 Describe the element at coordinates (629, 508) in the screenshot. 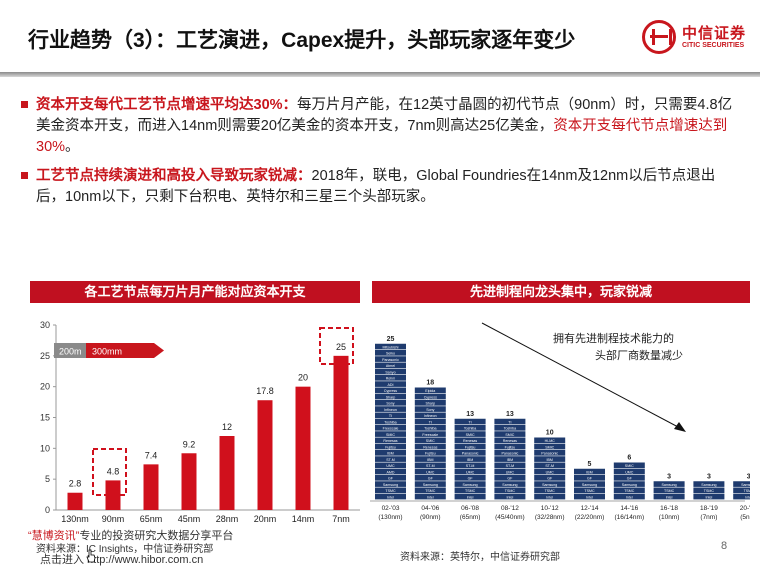

I see `x-tick-period: 14-'16` at that location.